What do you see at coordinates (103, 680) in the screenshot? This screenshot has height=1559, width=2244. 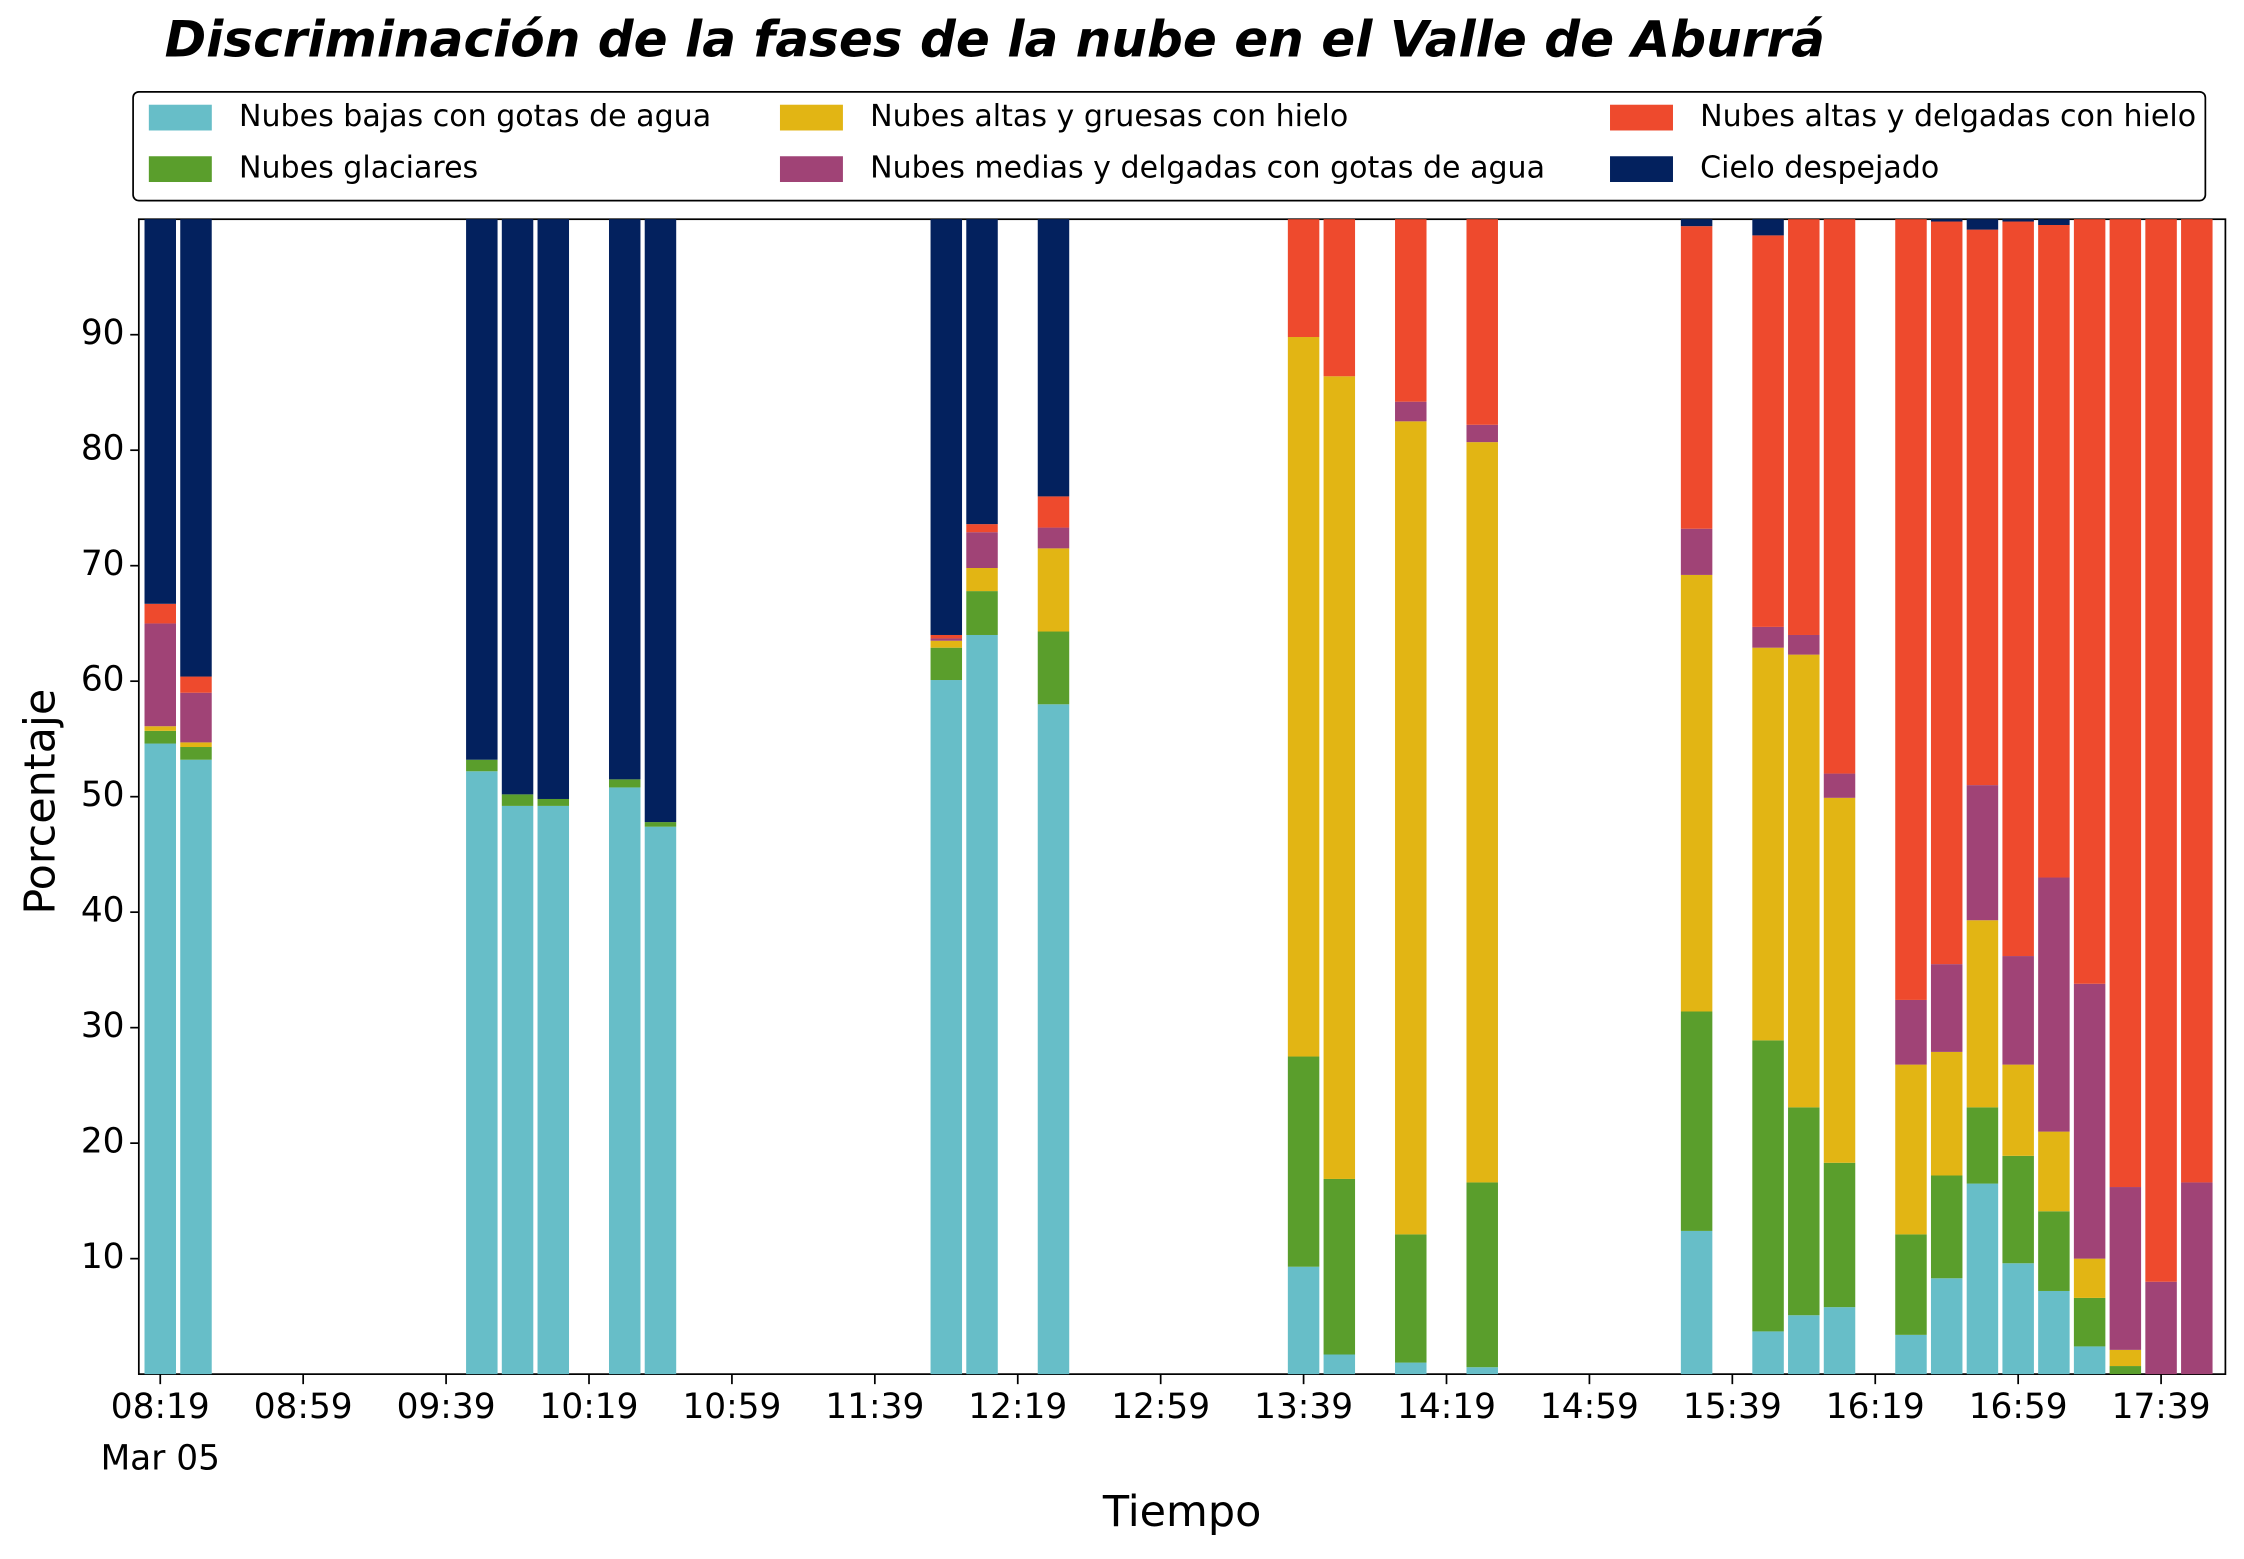 I see `y-tick-label: 60` at bounding box center [103, 680].